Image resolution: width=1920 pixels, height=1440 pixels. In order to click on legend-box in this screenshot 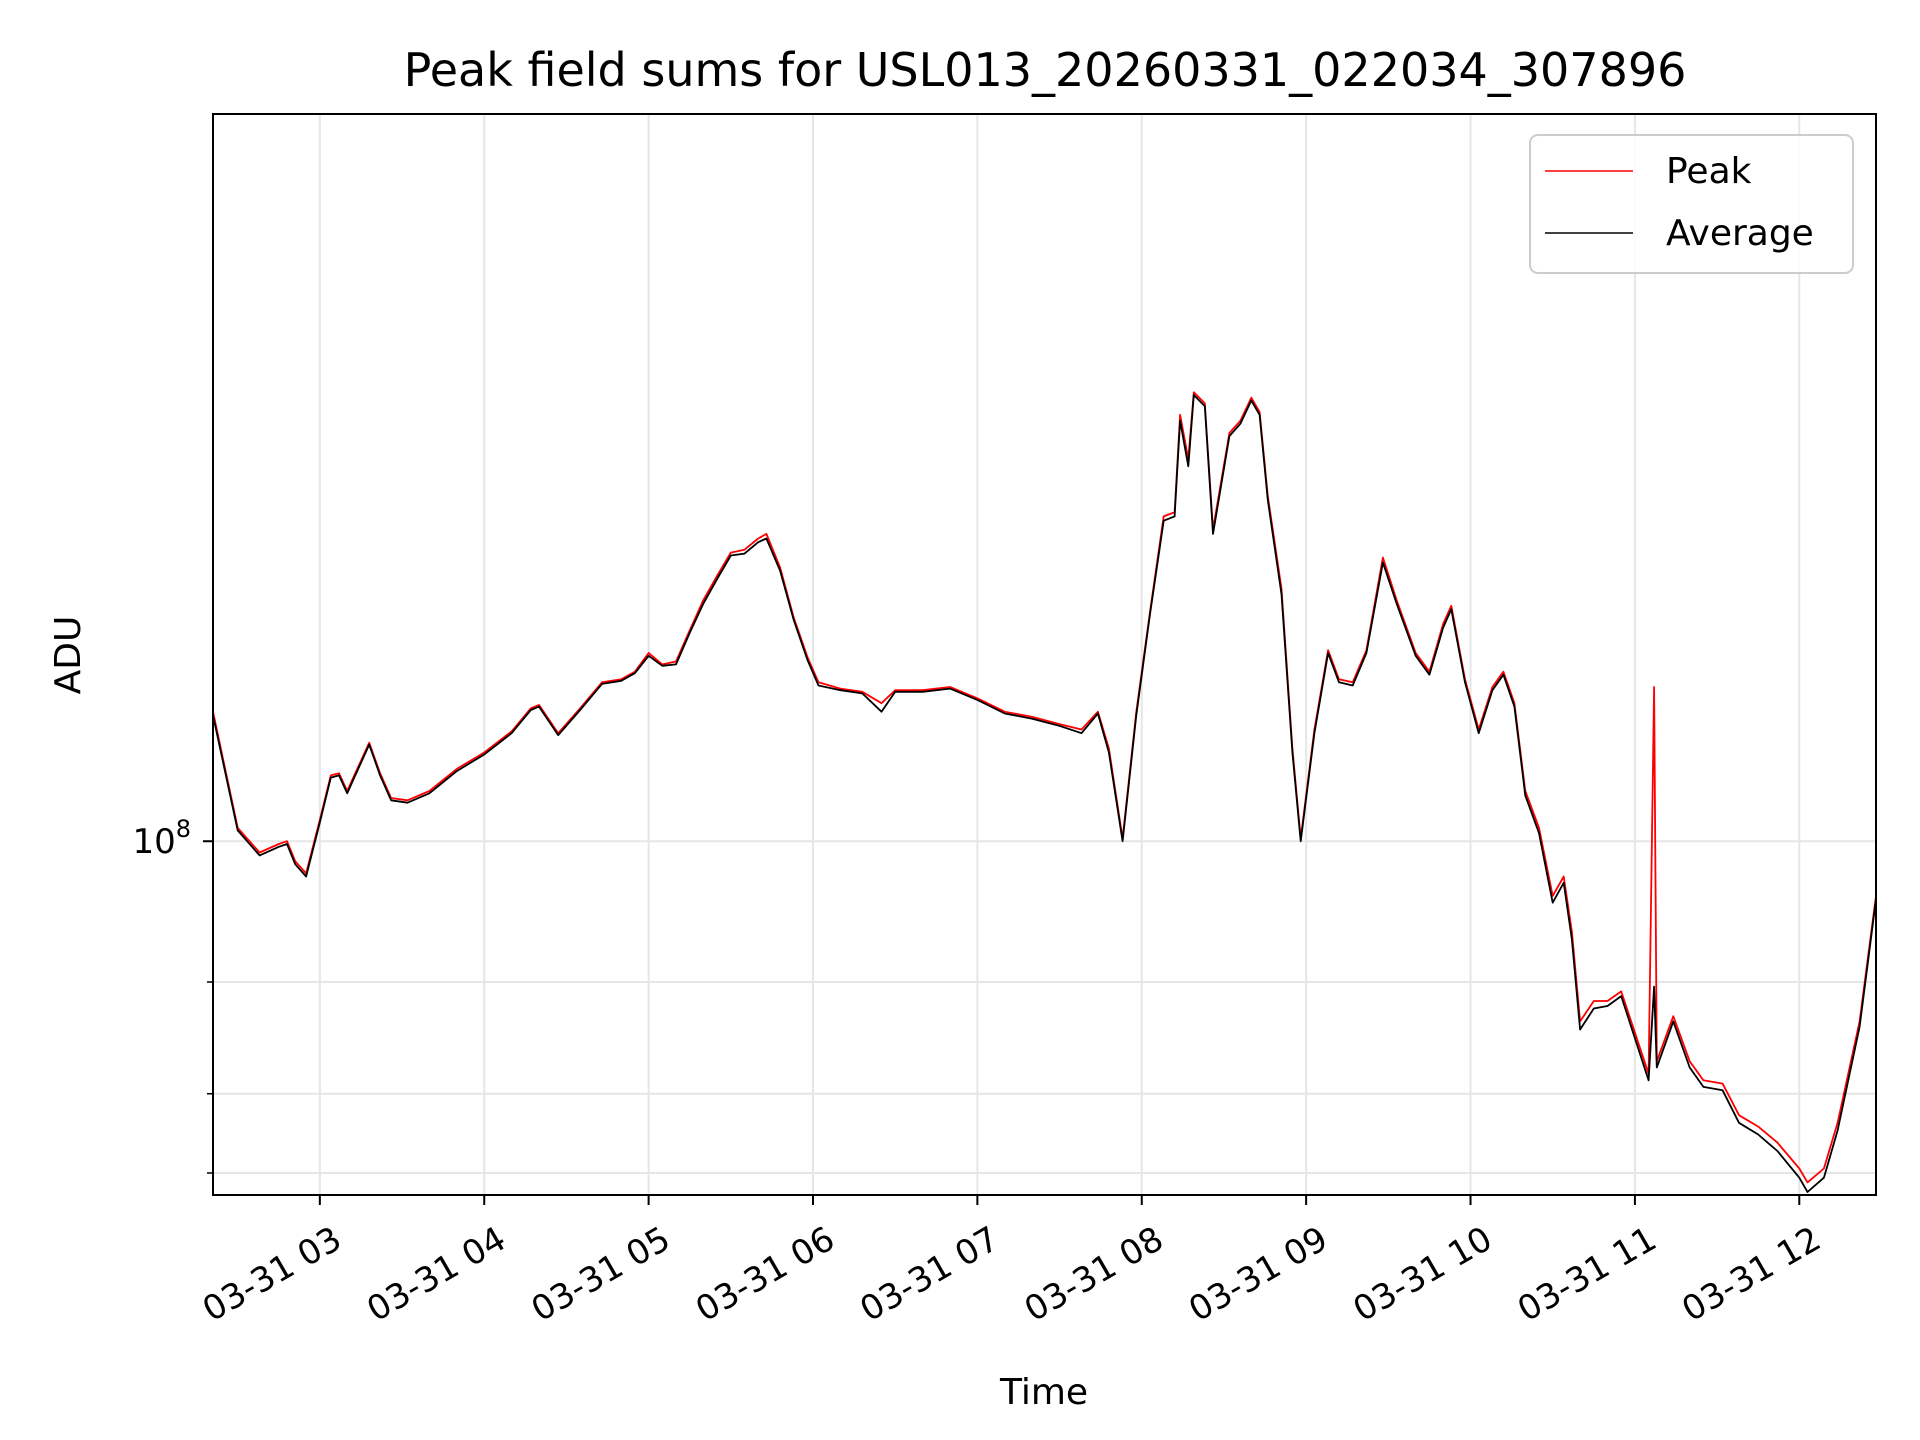, I will do `click(1691, 204)`.